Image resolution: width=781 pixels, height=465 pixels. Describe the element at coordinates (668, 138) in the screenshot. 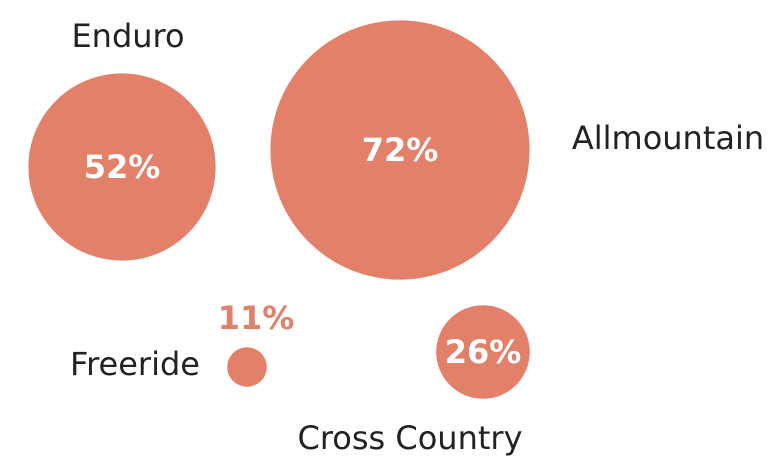

I see `category-label: Allmountain` at that location.